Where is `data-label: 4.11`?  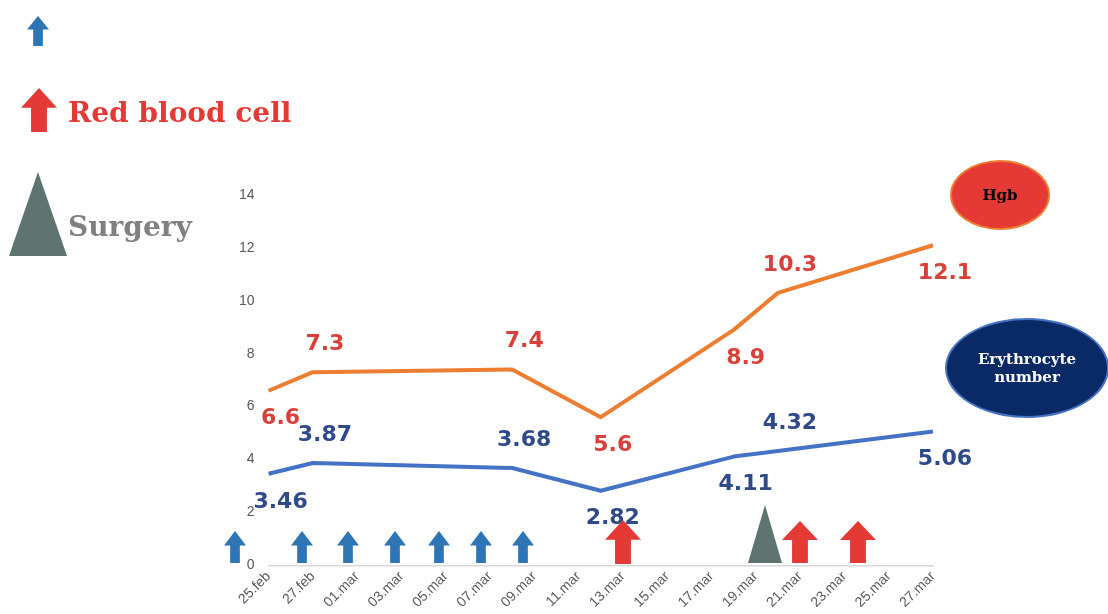 data-label: 4.11 is located at coordinates (745, 483).